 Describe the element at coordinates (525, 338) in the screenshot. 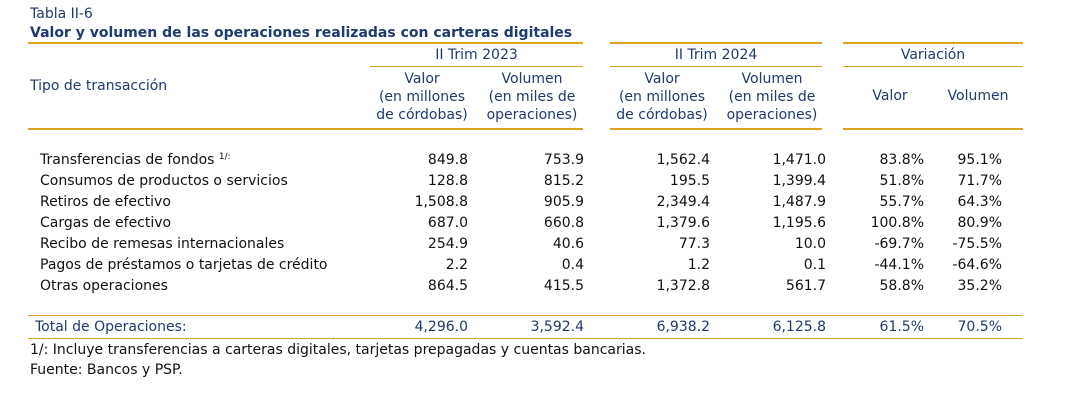

I see `total-bottom-rule` at that location.